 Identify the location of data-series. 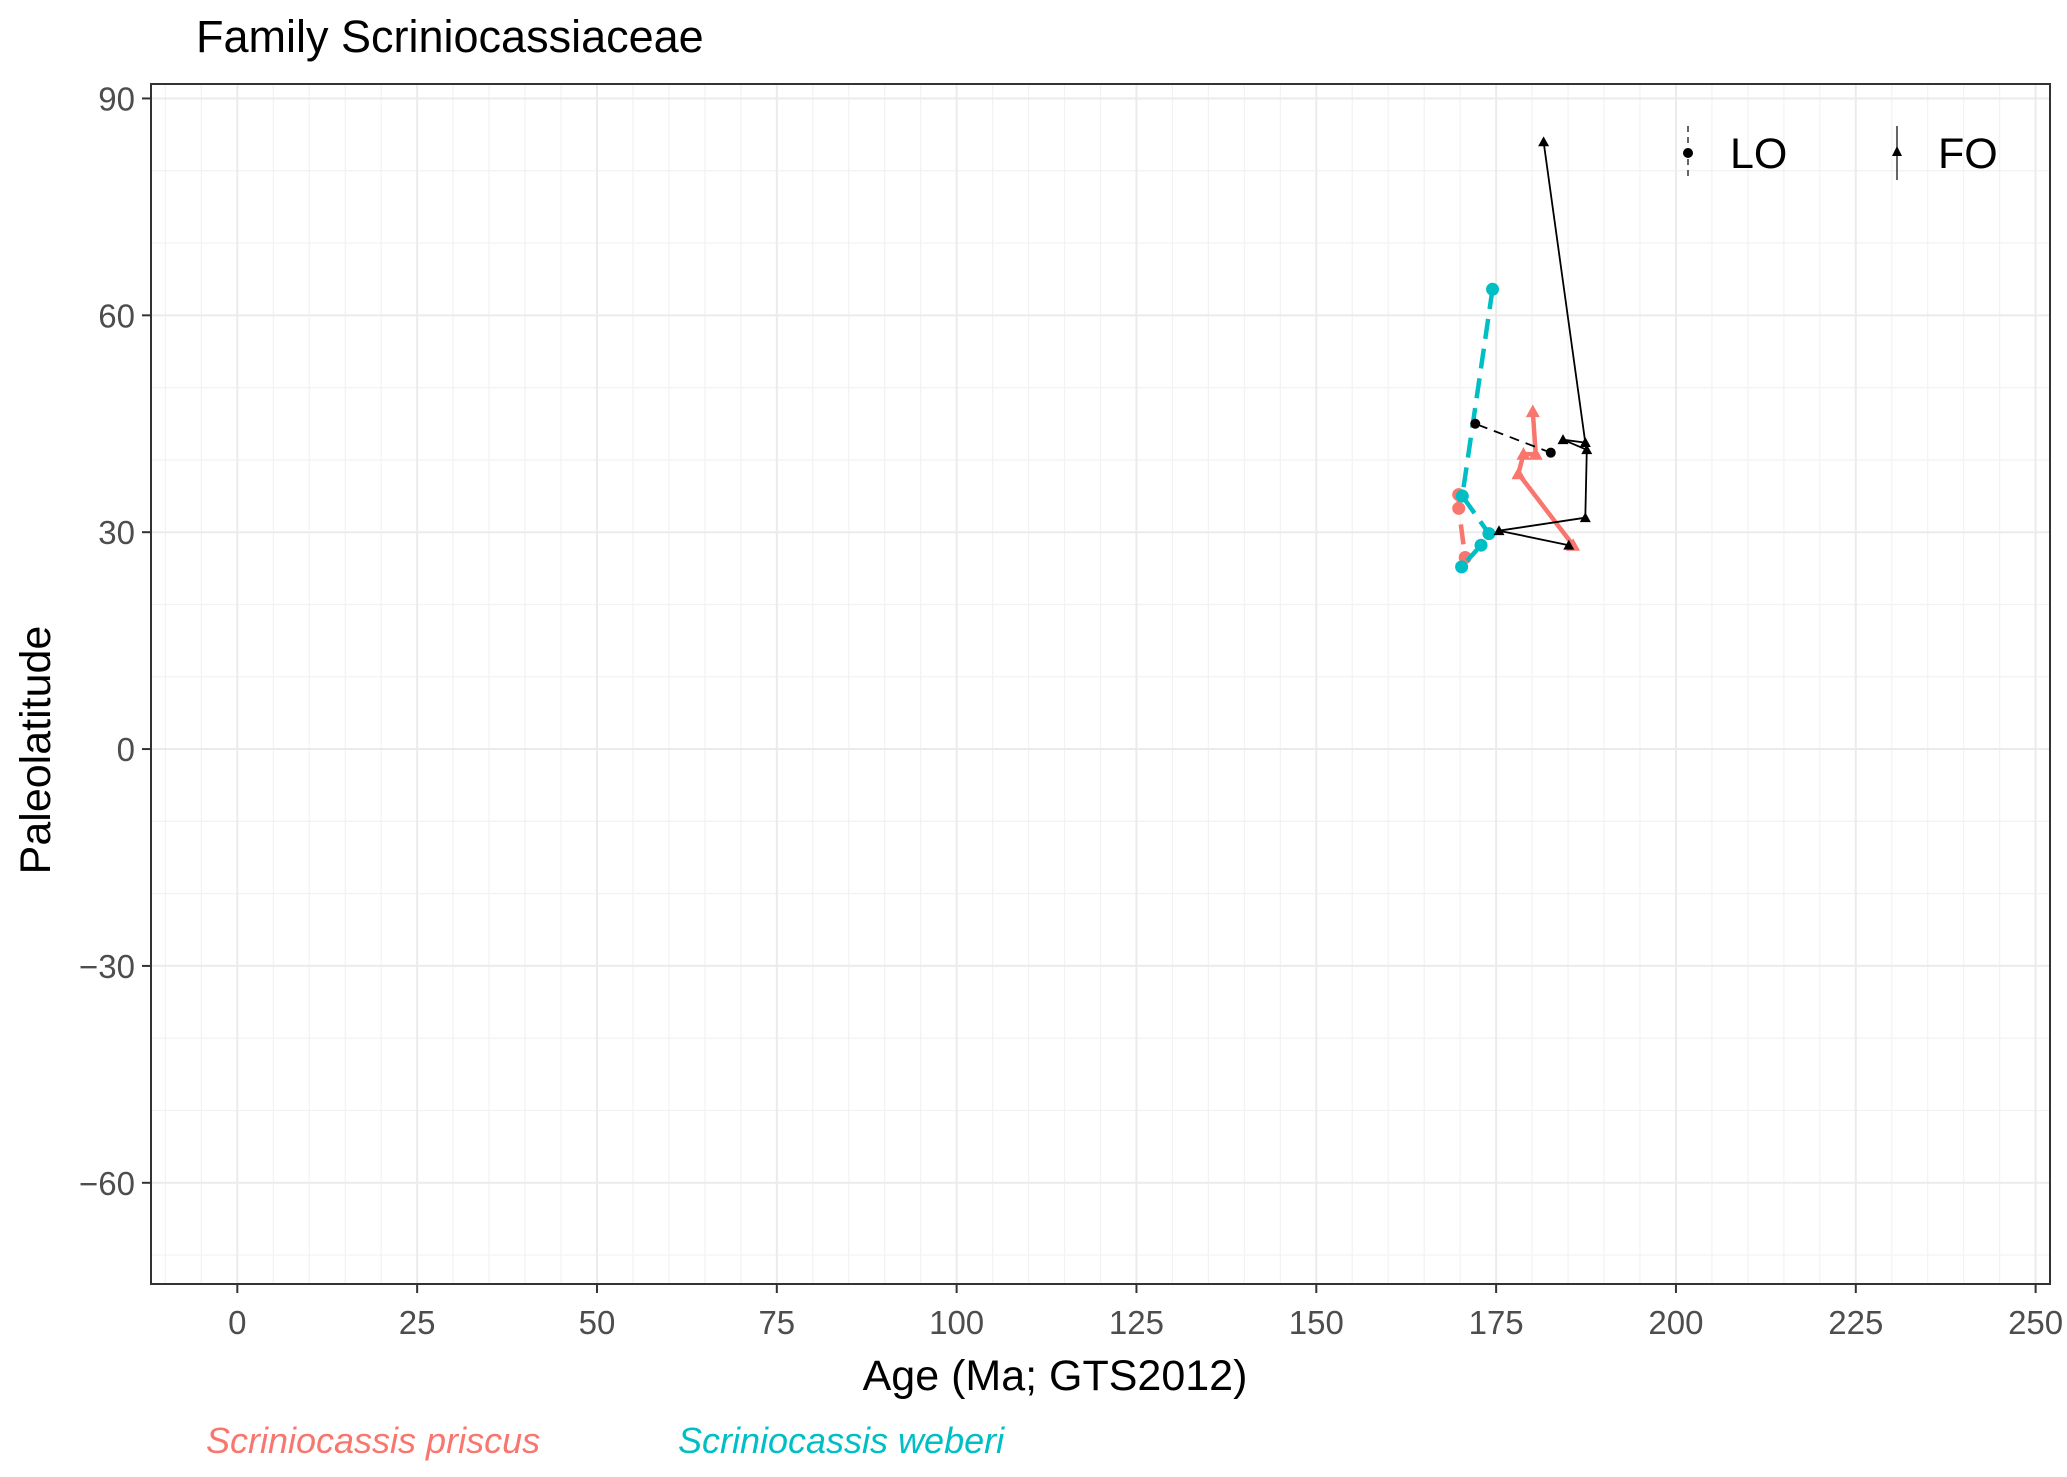
(1522, 355).